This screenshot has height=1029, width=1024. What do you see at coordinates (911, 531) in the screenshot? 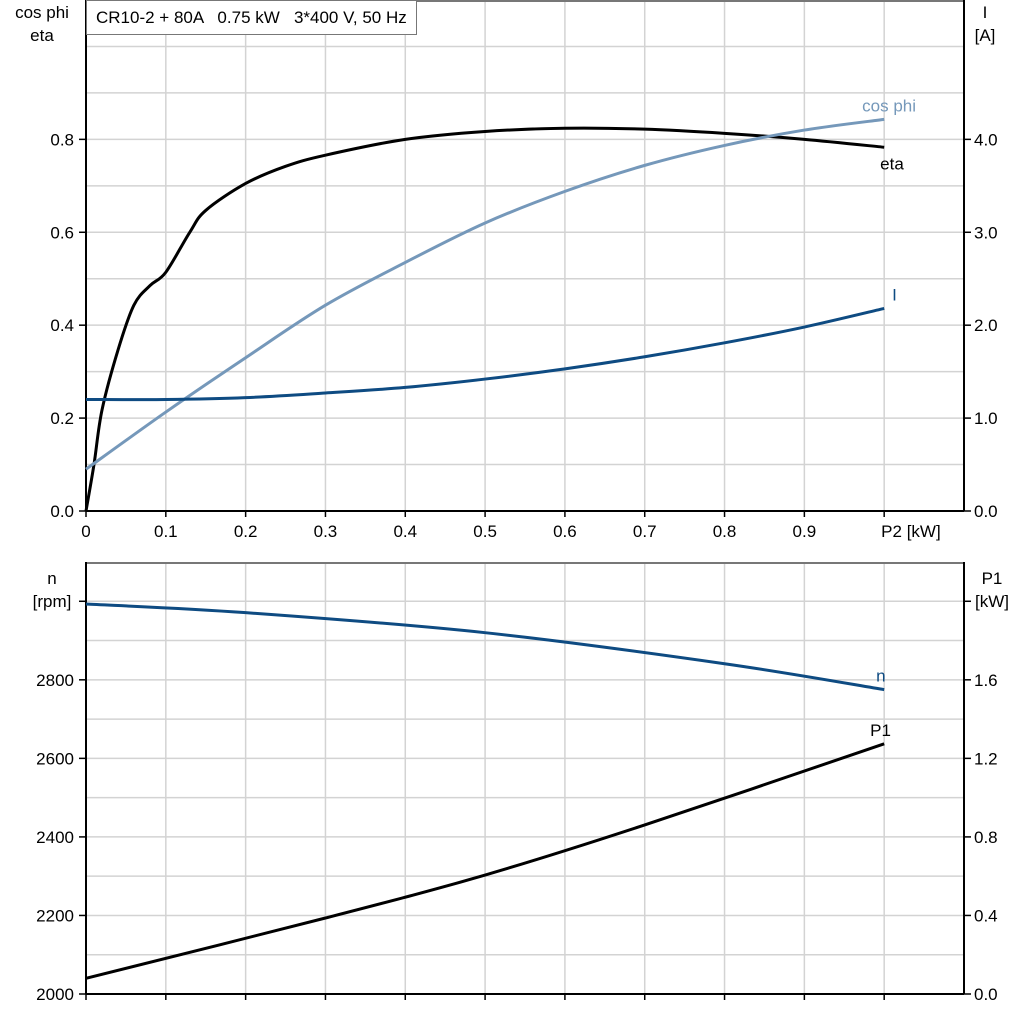
I see `x-axis-label: P2 [kW]` at bounding box center [911, 531].